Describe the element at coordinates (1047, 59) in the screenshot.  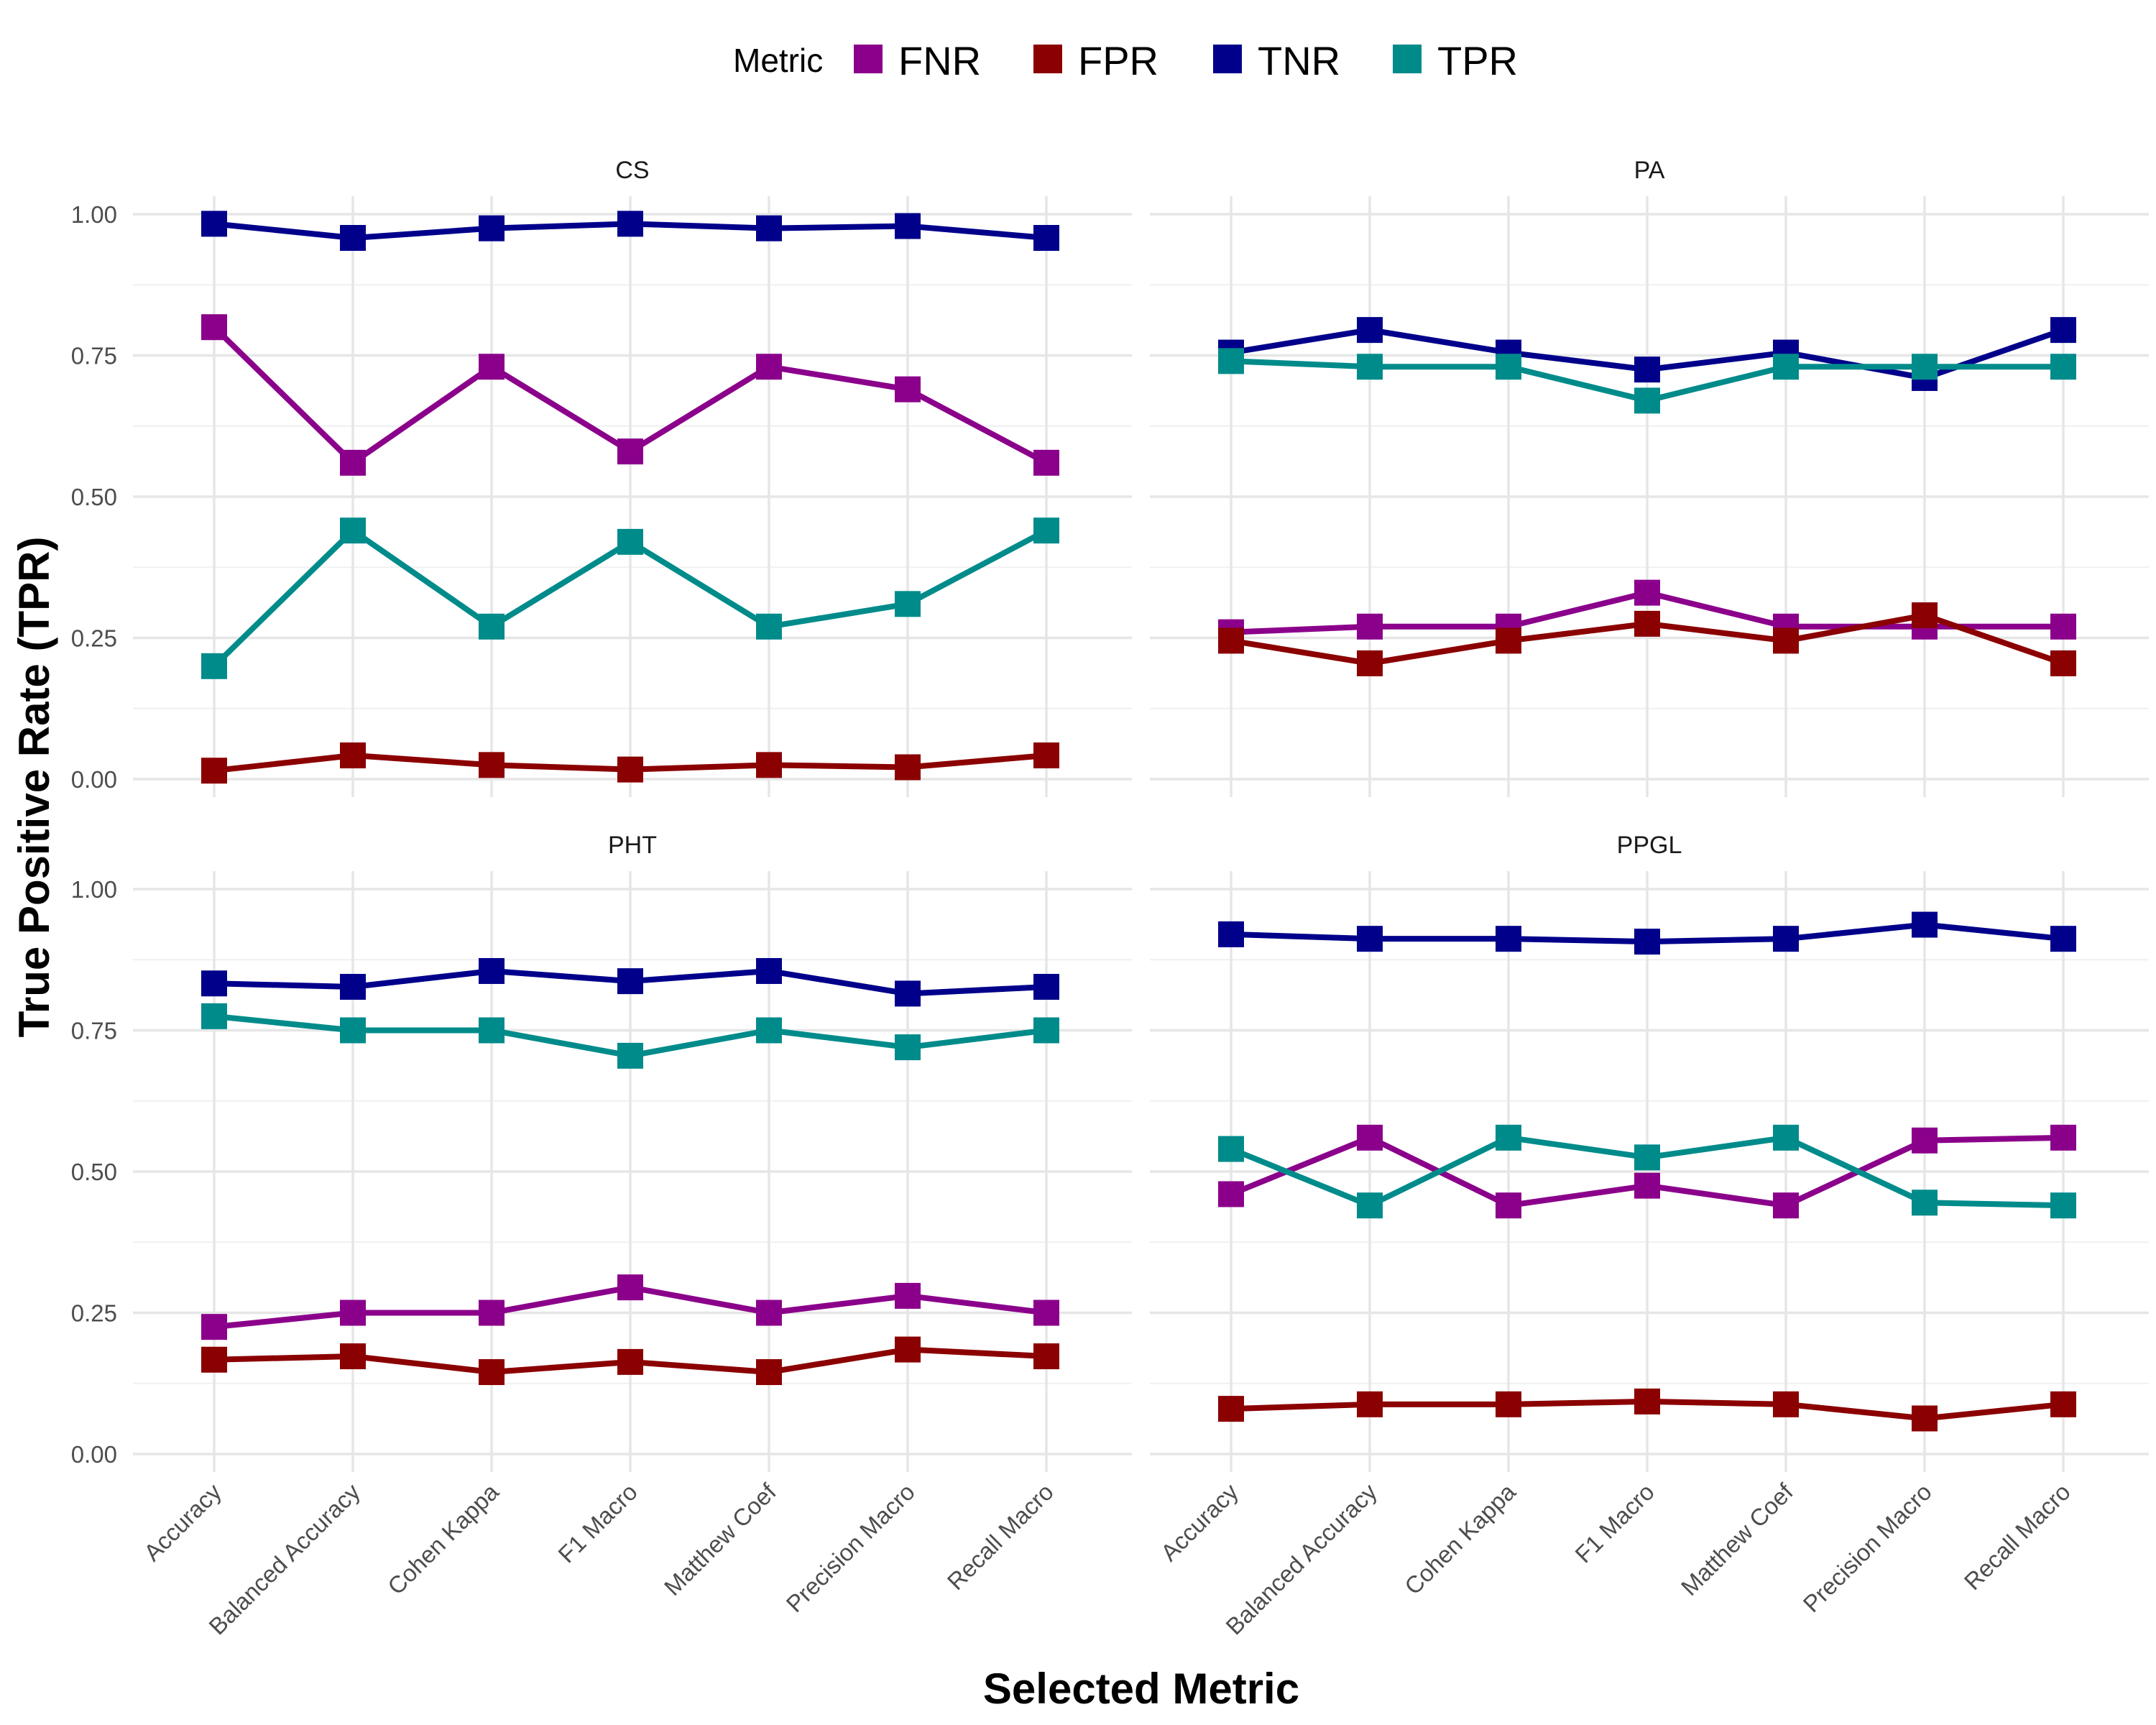
I see `legend-key-fpr` at that location.